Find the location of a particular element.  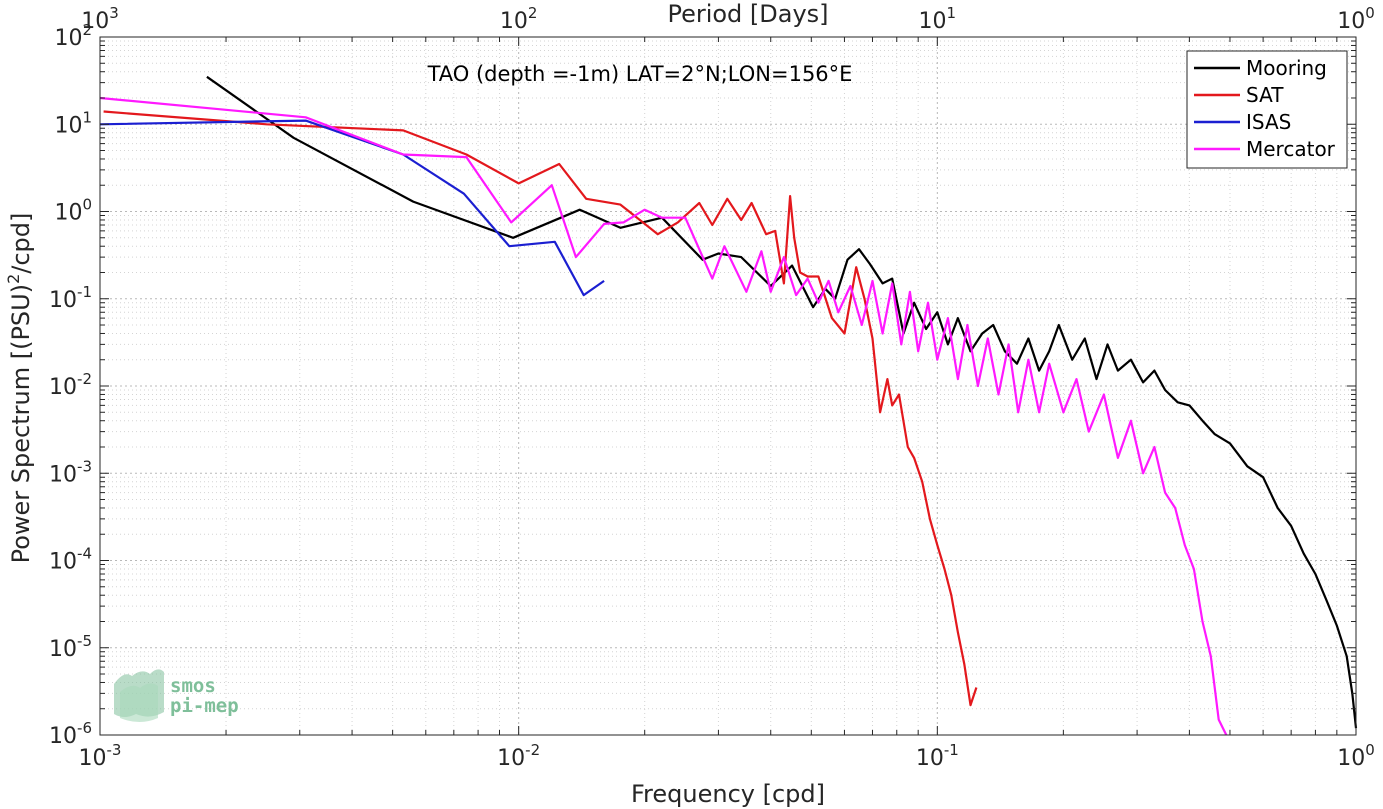

x-tick-exp: -1 is located at coordinates (951, 750).